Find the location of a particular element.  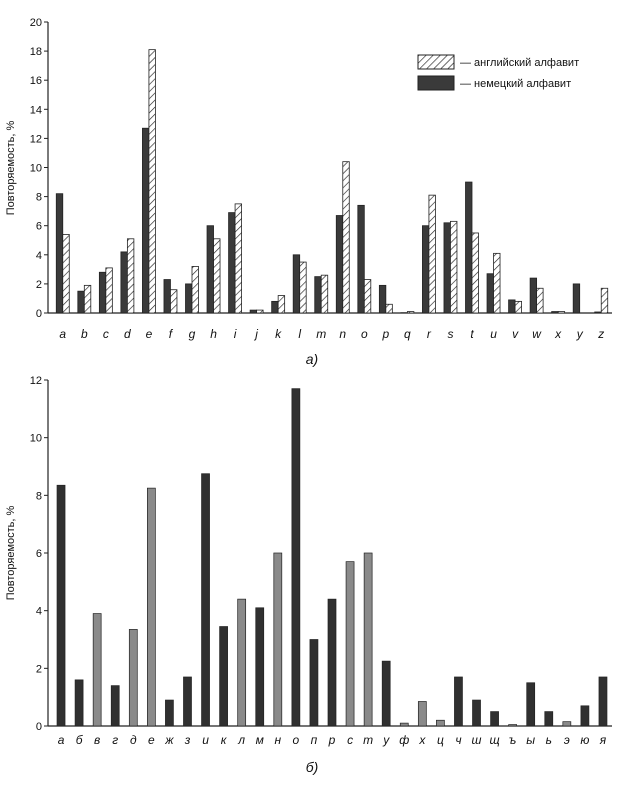

chart-a-category-label: d is located at coordinates (127, 334).